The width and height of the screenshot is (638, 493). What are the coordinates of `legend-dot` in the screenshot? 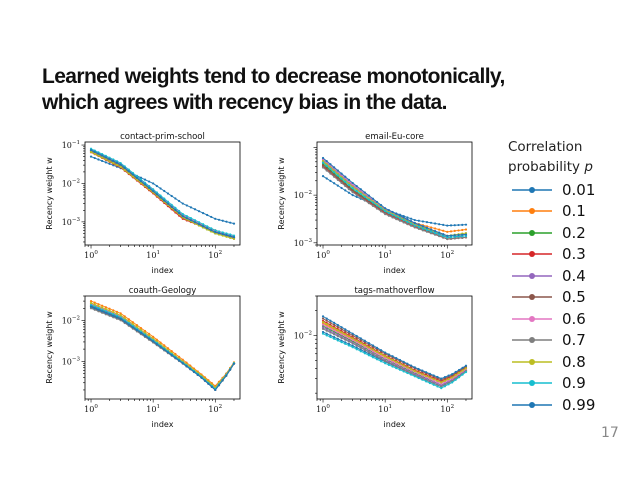 It's located at (532, 383).